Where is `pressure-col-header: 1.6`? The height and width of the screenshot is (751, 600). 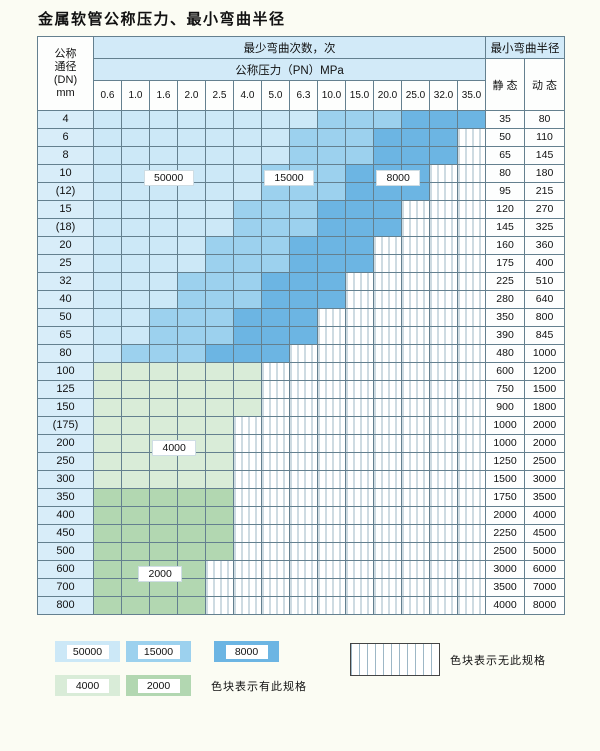 pressure-col-header: 1.6 is located at coordinates (163, 95).